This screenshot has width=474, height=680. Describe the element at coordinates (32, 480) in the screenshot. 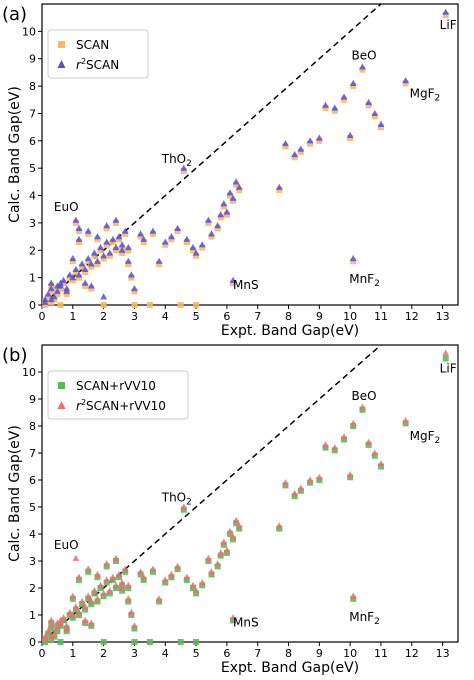

I see `y-tick-label: 6` at that location.